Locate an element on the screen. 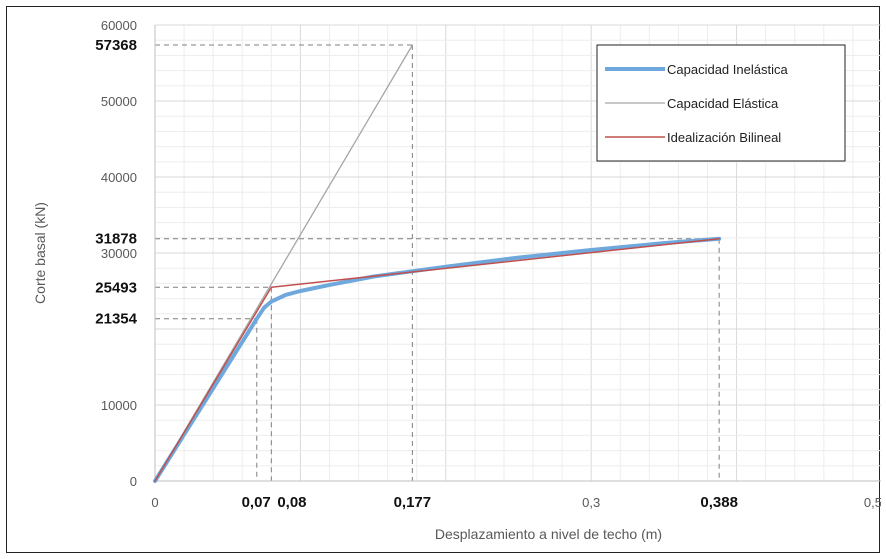 The image size is (886, 559). y-tick-label: 60000 is located at coordinates (119, 25).